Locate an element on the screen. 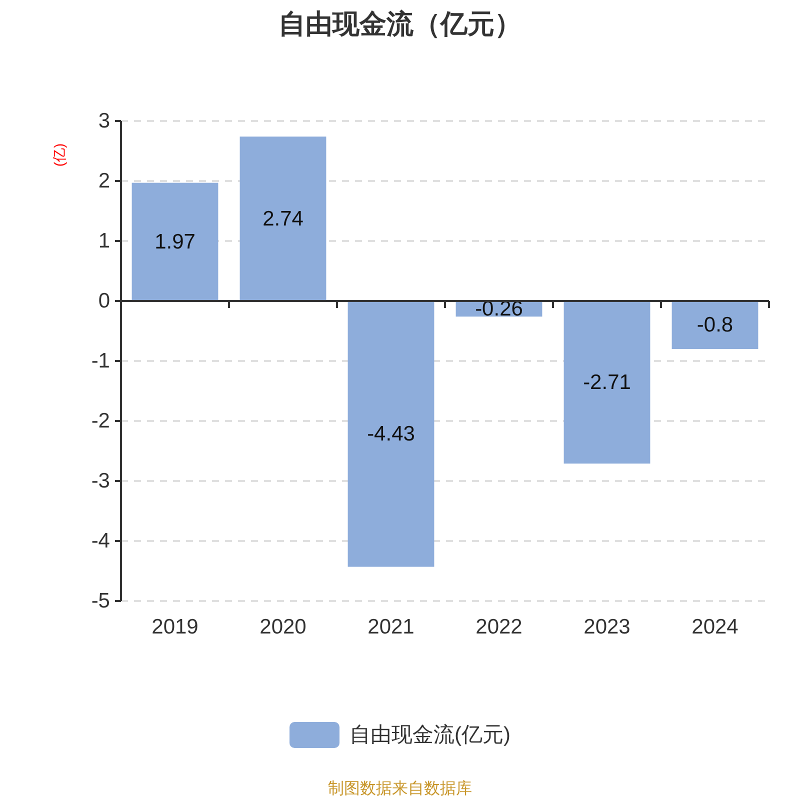 The image size is (800, 800). legend: 自由现金流(亿元) is located at coordinates (400, 735).